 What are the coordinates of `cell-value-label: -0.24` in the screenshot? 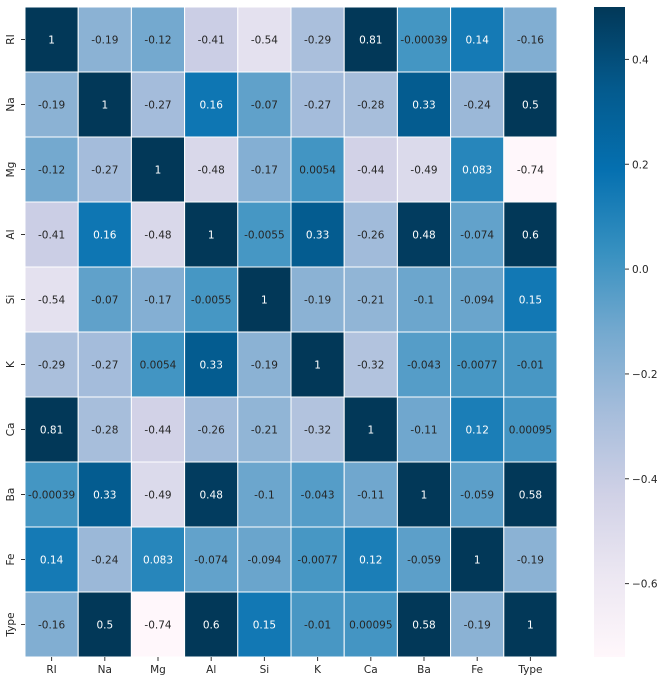 It's located at (104, 561).